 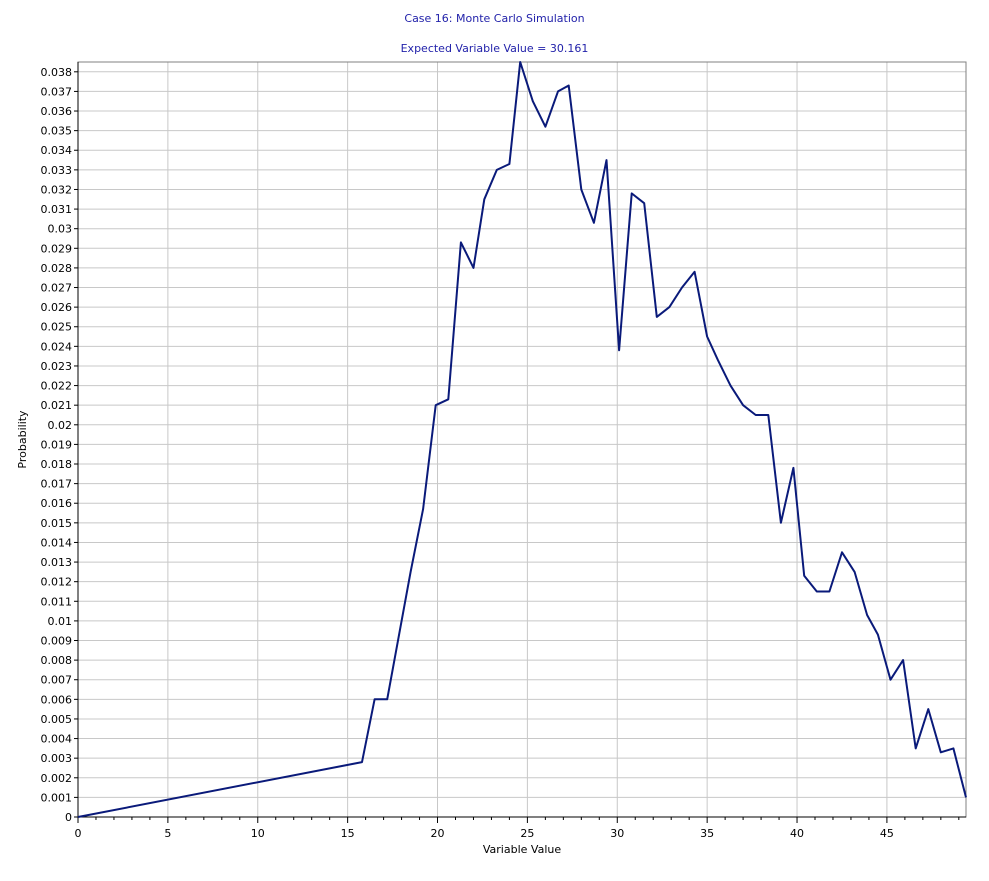 I want to click on y-tick-label: 0, so click(x=68, y=817).